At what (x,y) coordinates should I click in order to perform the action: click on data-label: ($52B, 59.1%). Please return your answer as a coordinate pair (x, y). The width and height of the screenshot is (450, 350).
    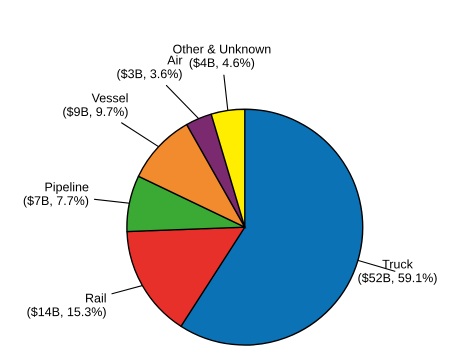
    Looking at the image, I should click on (397, 278).